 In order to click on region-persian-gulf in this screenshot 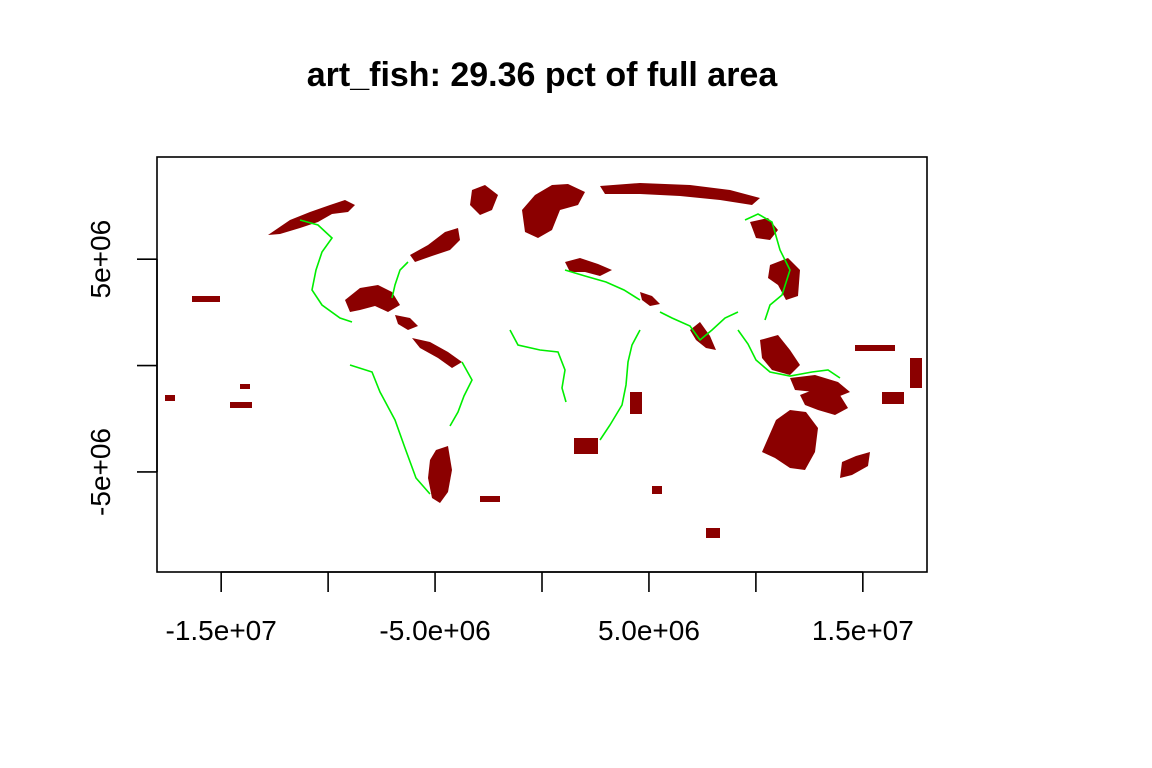, I will do `click(650, 299)`.